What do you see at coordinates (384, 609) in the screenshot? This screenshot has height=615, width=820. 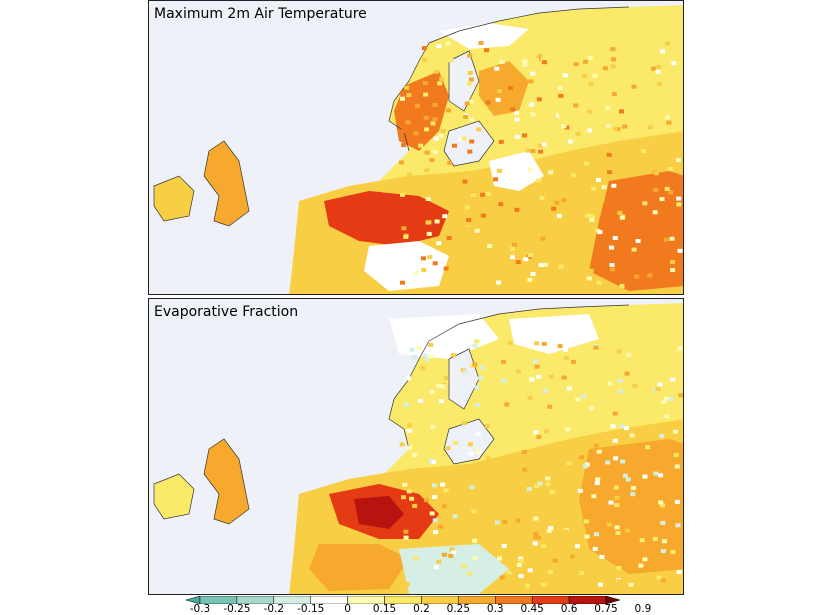 I see `colorbar-tick-label: 0.15` at bounding box center [384, 609].